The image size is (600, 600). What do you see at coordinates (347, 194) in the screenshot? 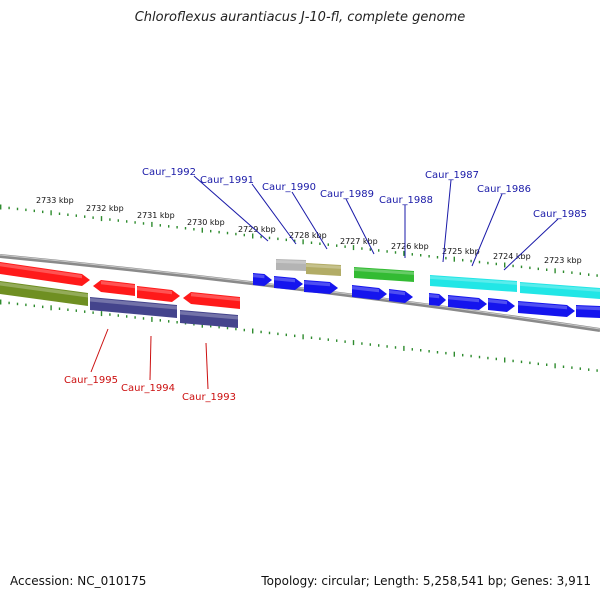
I see `gene-label: Caur_1989` at bounding box center [347, 194].